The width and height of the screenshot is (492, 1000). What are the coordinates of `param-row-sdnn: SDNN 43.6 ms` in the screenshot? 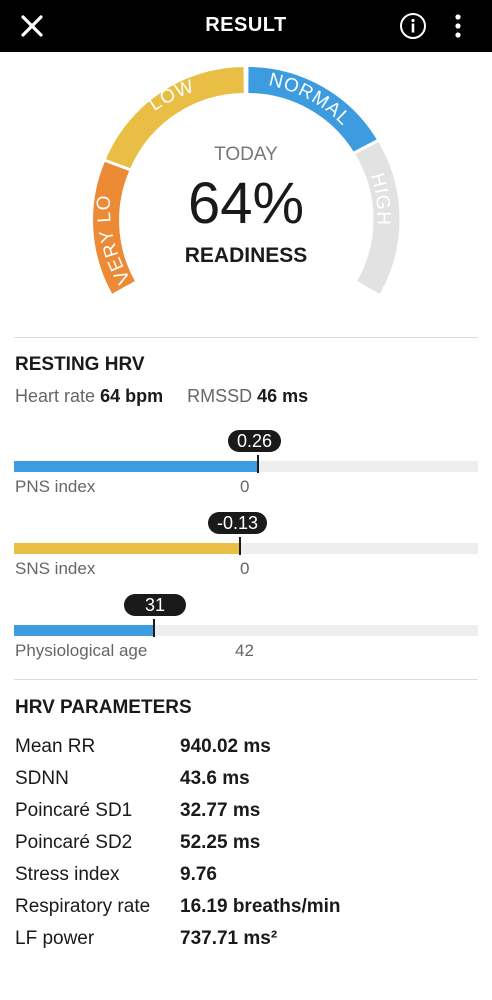 It's located at (245, 783).